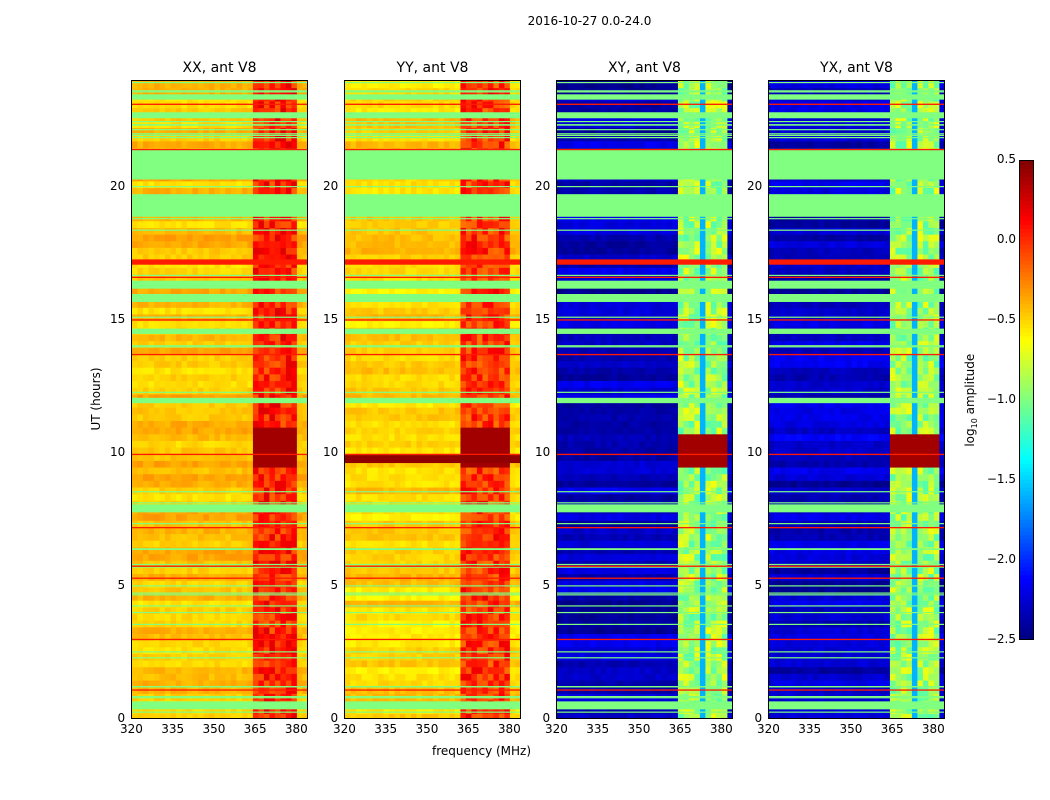  Describe the element at coordinates (219, 354) in the screenshot. I see `rfi-line` at that location.